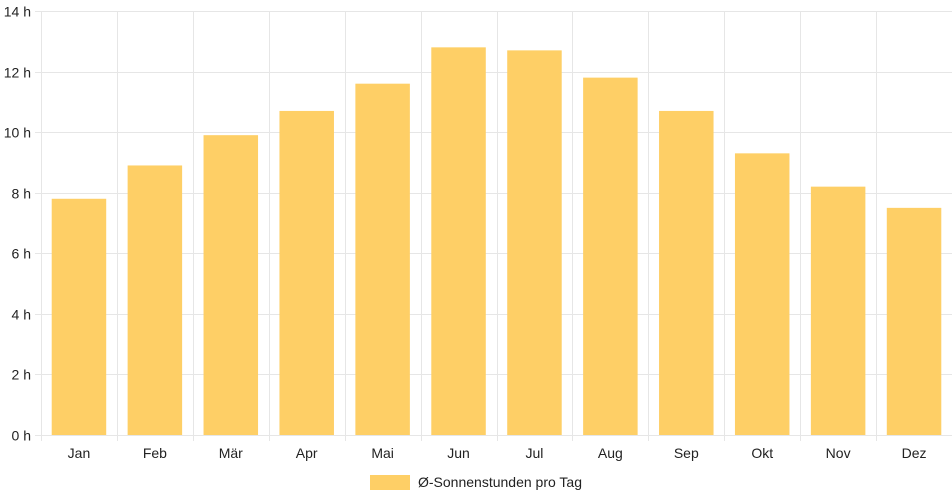  What do you see at coordinates (458, 453) in the screenshot?
I see `x-tick-label: Jun` at bounding box center [458, 453].